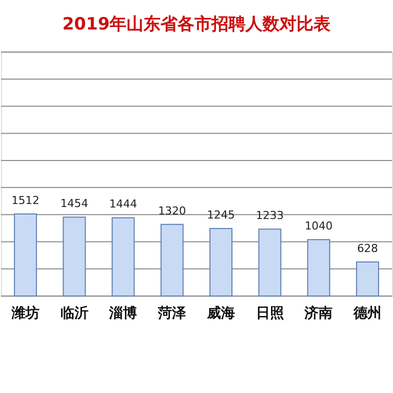  Describe the element at coordinates (318, 226) in the screenshot. I see `data-label: 1040` at that location.